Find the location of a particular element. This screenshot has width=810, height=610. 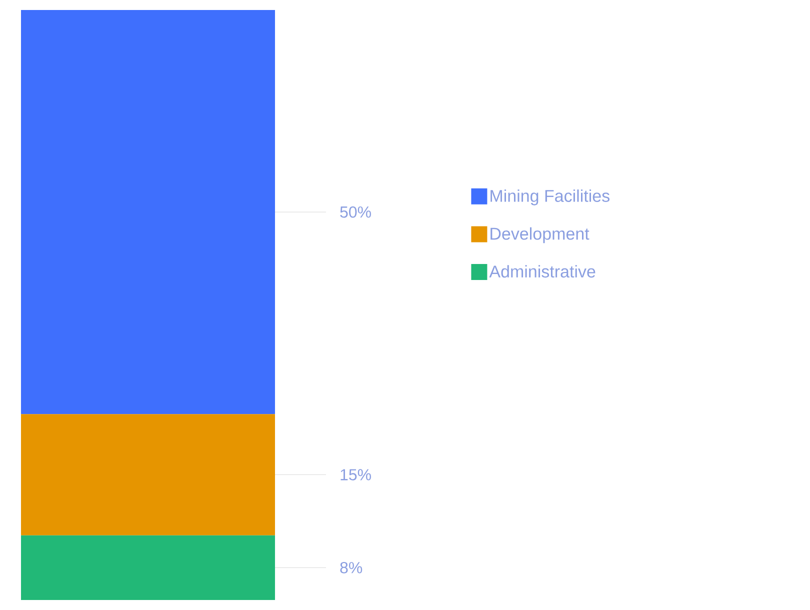

legend-label: Mining Facilities is located at coordinates (550, 197).